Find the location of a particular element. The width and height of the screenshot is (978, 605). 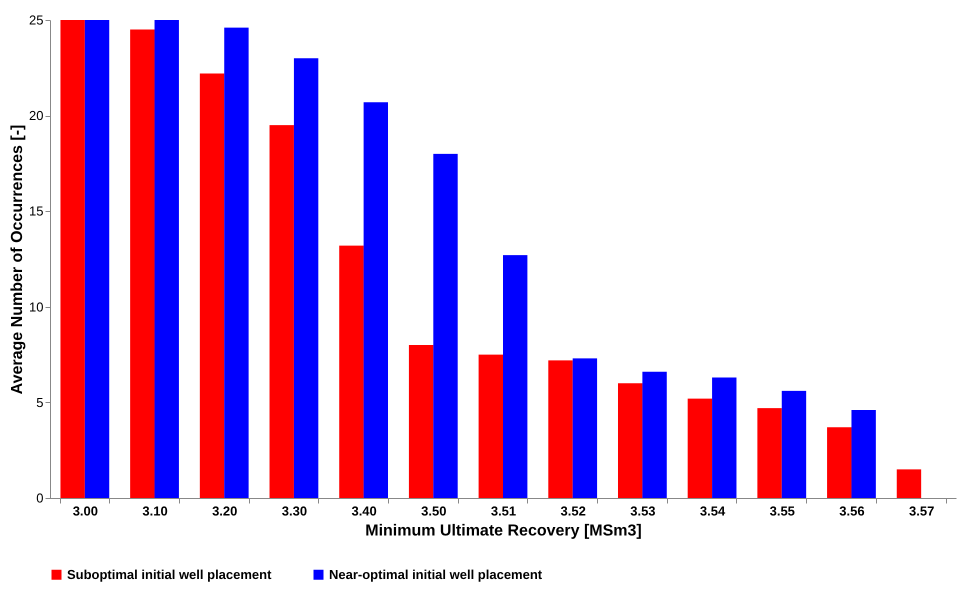

legend-label: Suboptimal initial well placement is located at coordinates (169, 574).